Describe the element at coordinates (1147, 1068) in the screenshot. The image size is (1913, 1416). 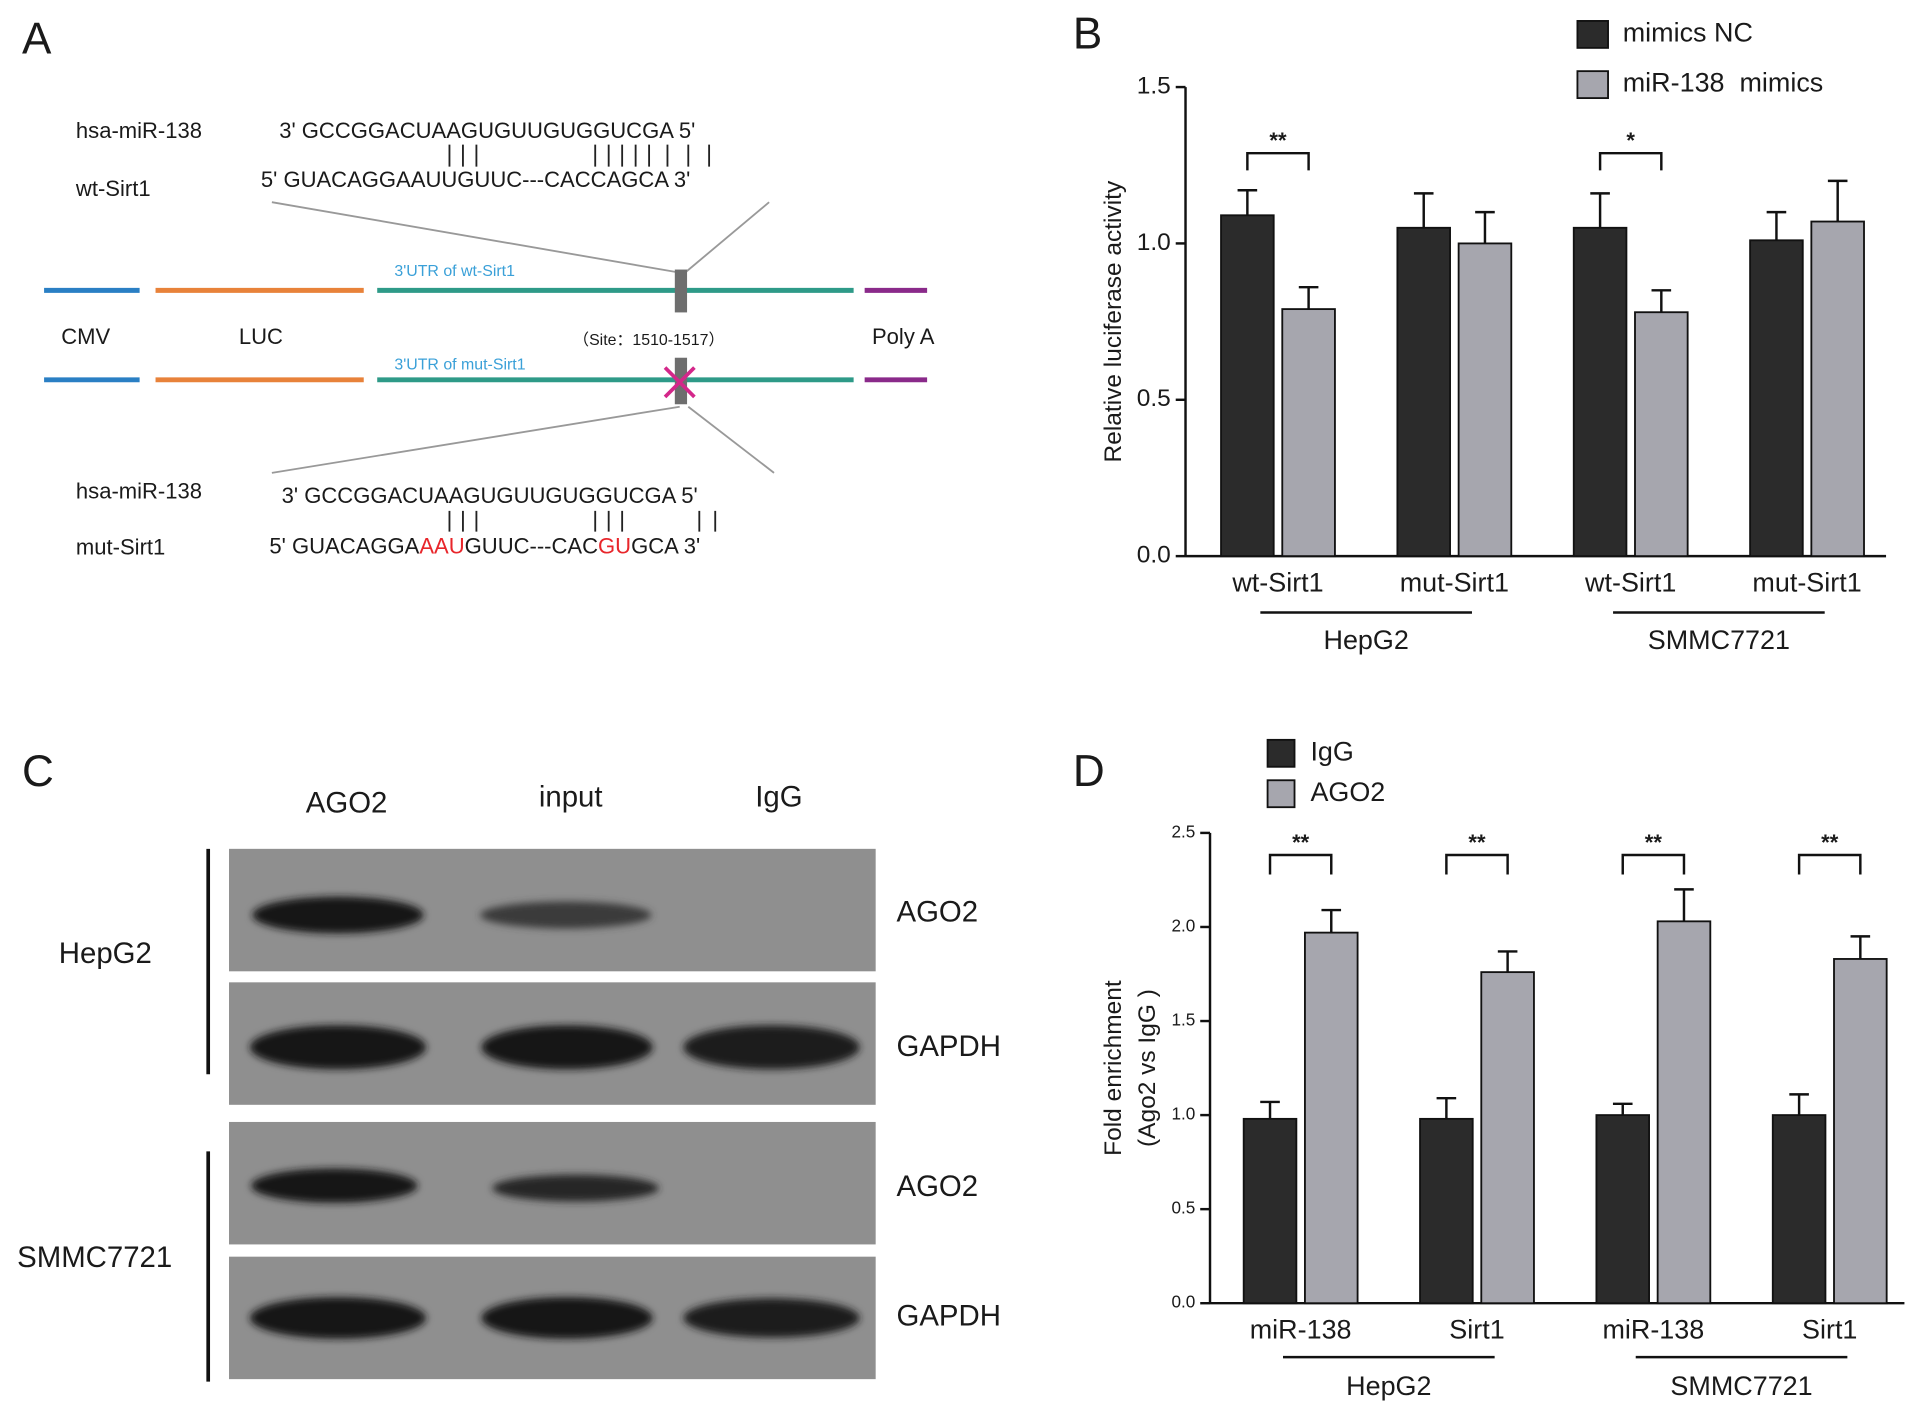
I see `y-axis-label: (Ago2 vs IgG )` at that location.